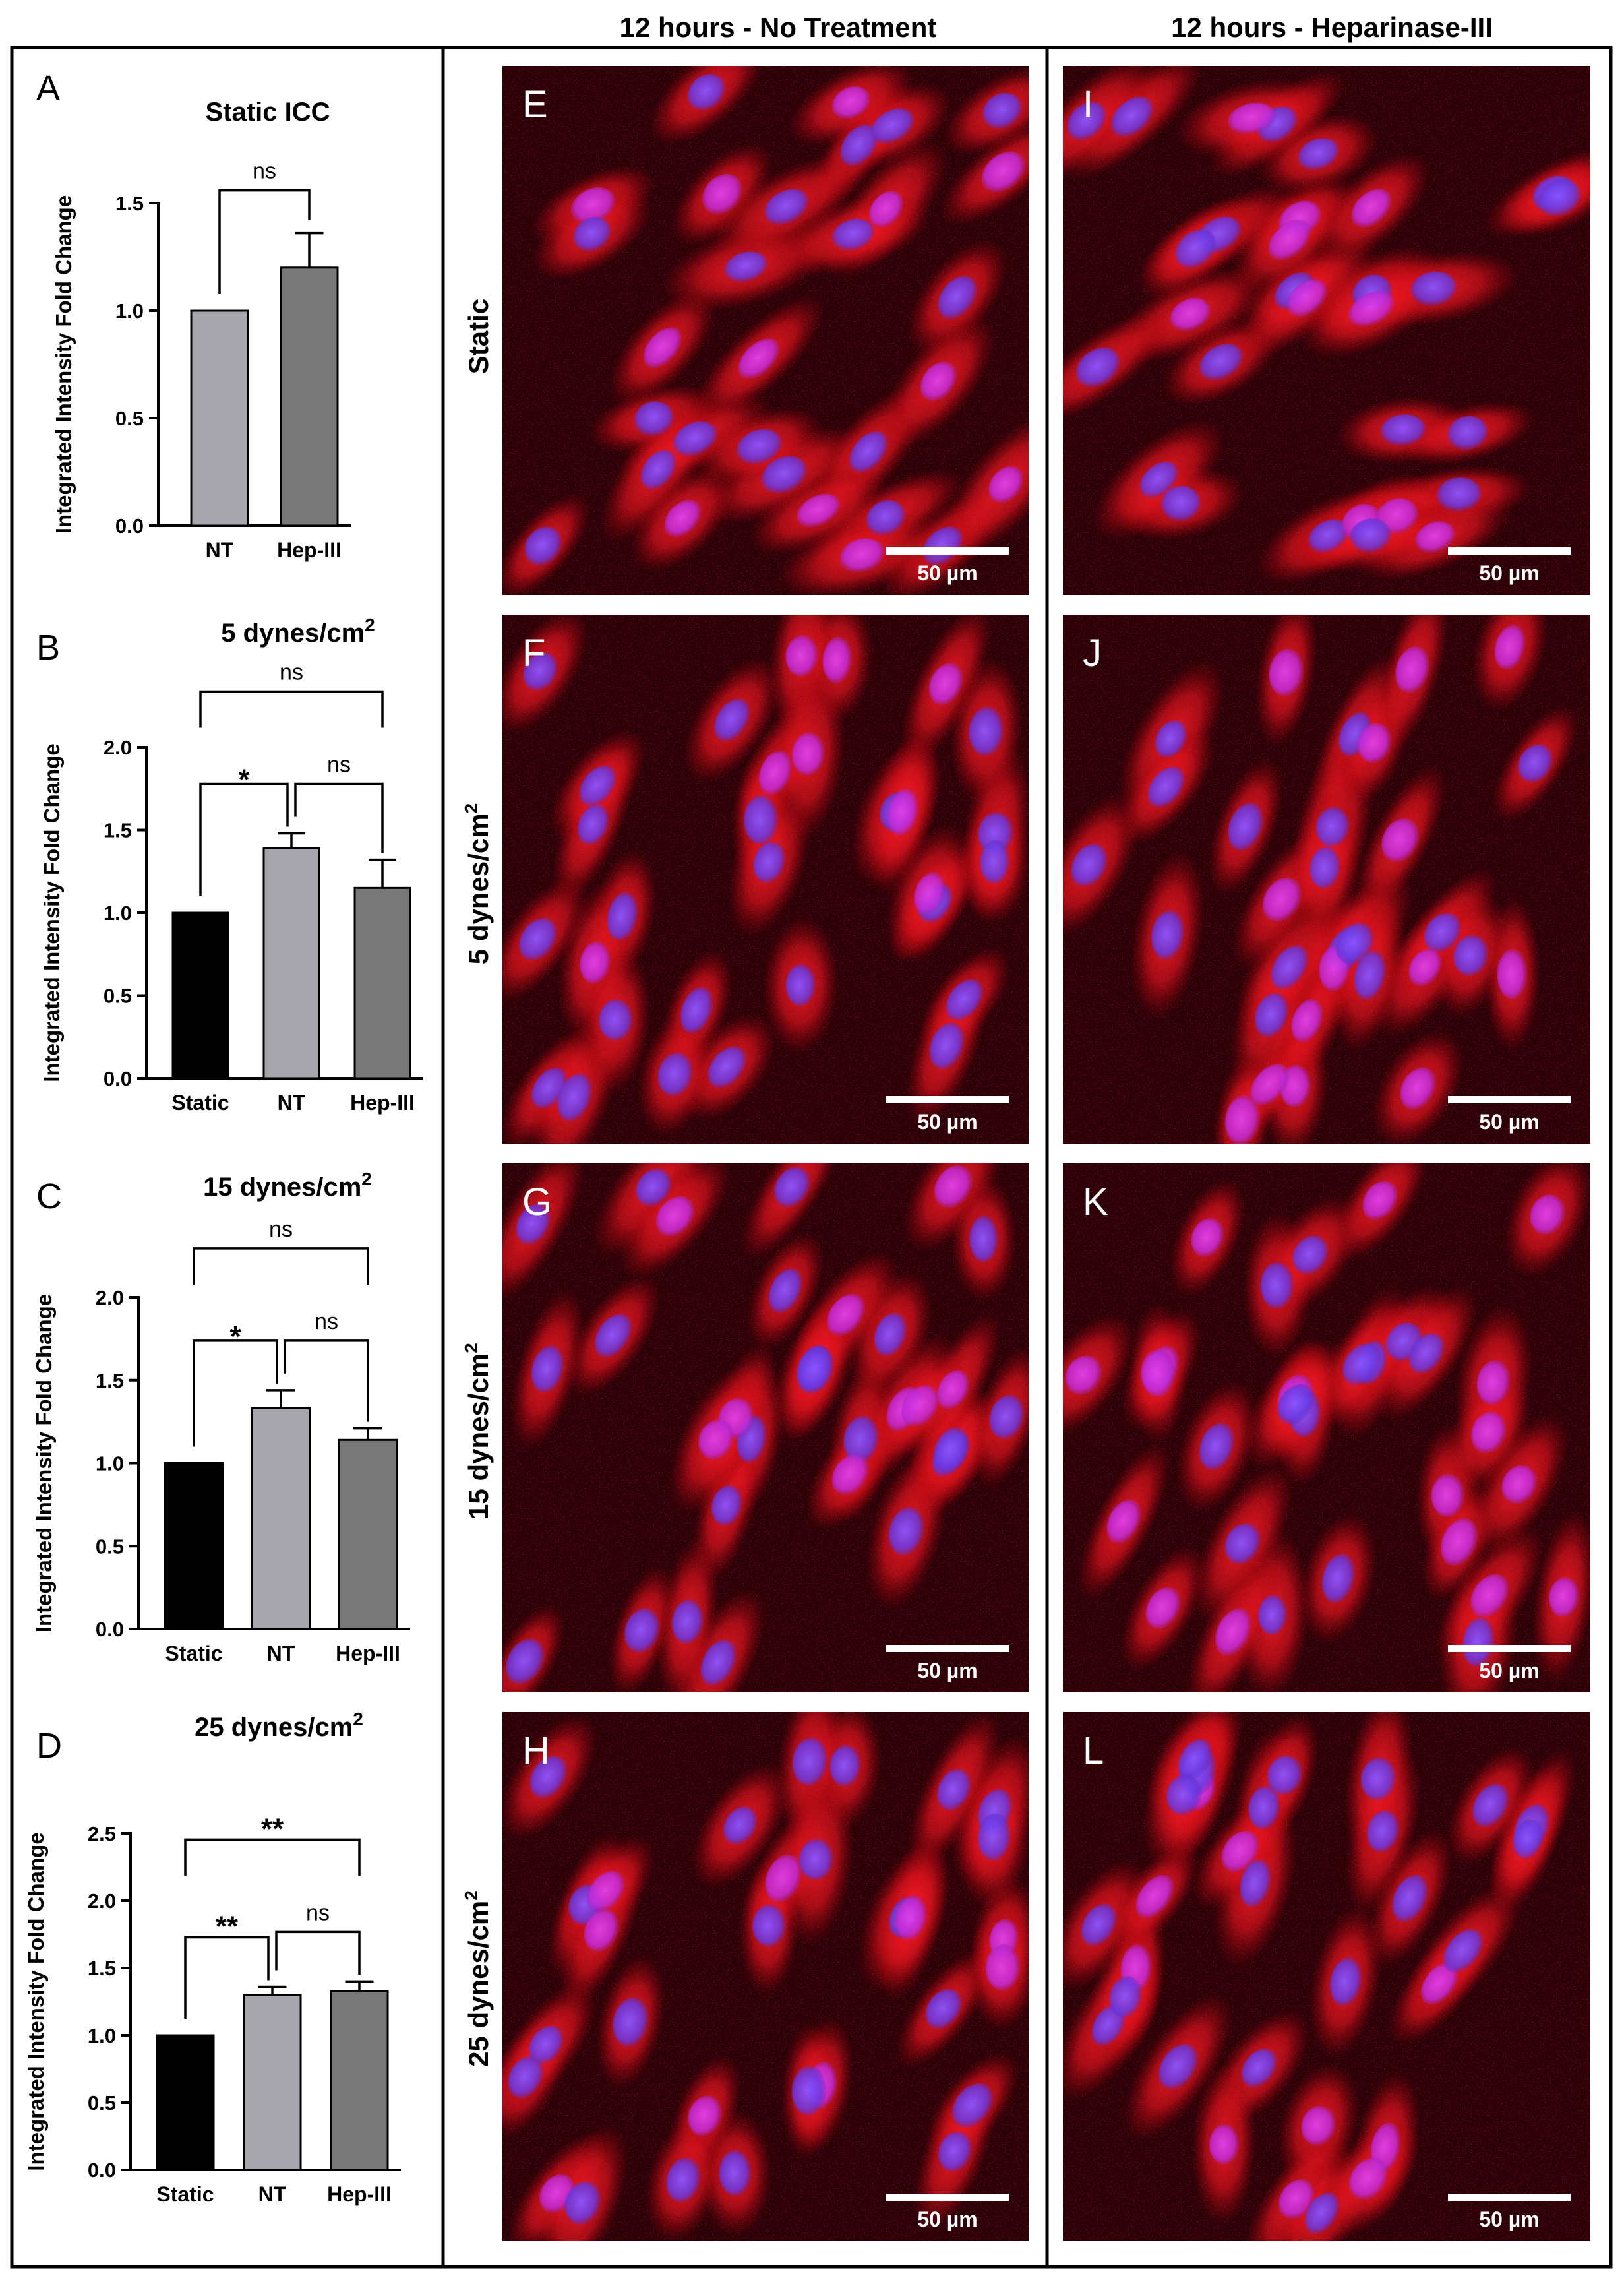 The height and width of the screenshot is (2278, 1624). Describe the element at coordinates (1326, 879) in the screenshot. I see `micrograph-J: J 50 µm` at that location.